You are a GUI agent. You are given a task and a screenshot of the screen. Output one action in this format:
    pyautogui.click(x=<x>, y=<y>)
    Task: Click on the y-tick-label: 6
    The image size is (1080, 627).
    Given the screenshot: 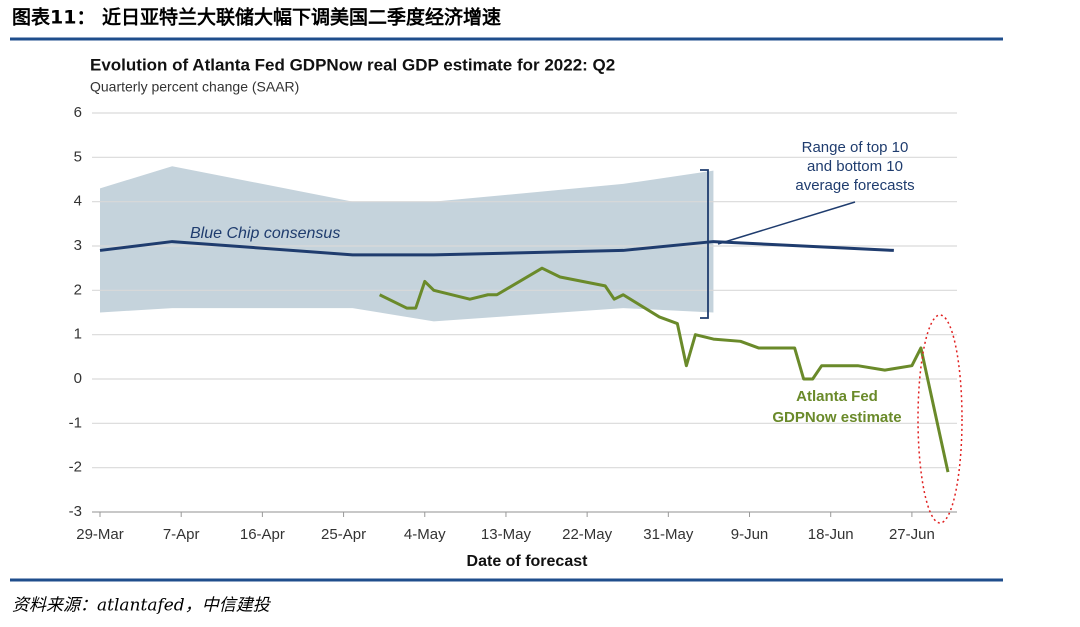 What is the action you would take?
    pyautogui.click(x=78, y=112)
    